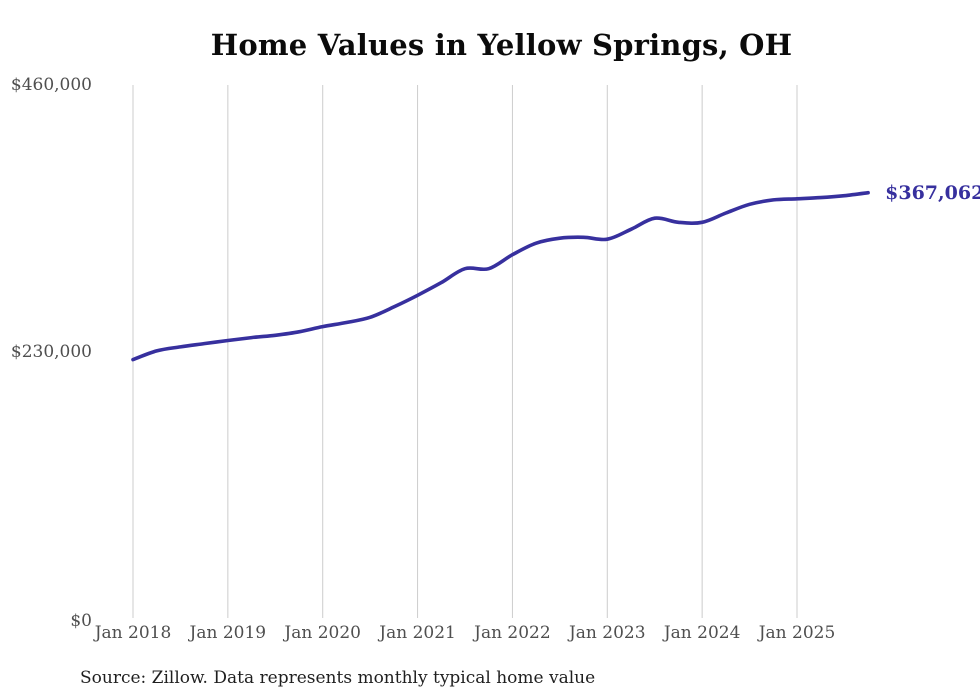 This screenshot has width=980, height=699. I want to click on y-tick-label: $460,000, so click(51, 85).